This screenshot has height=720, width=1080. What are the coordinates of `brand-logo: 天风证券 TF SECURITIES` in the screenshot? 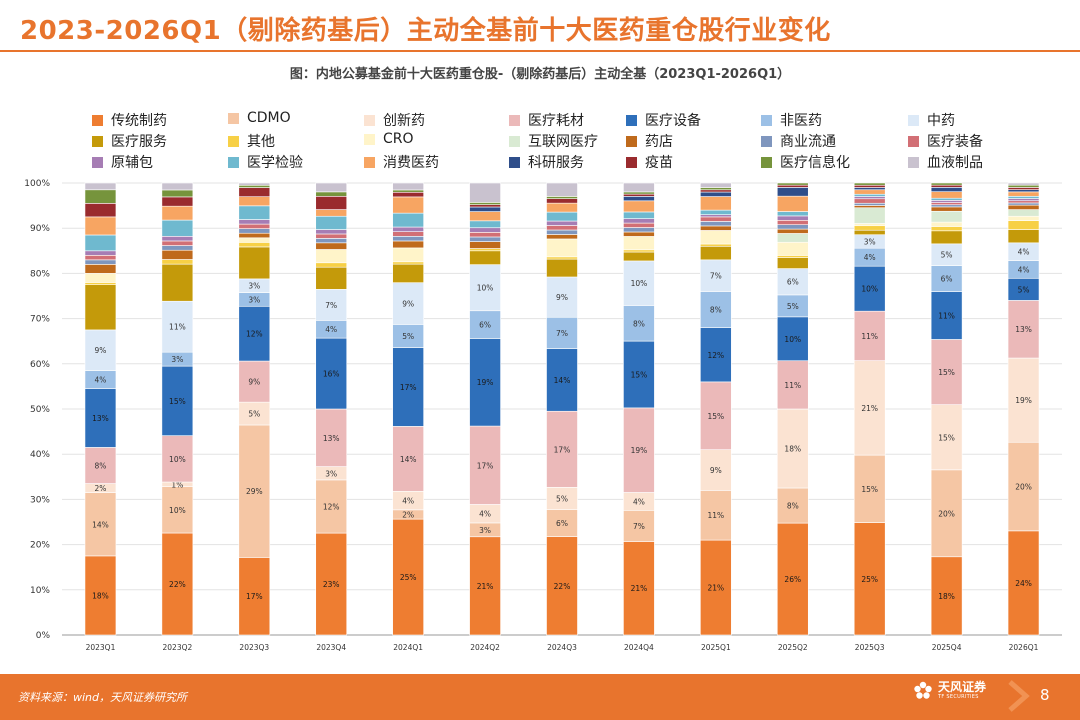 It's located at (949, 691).